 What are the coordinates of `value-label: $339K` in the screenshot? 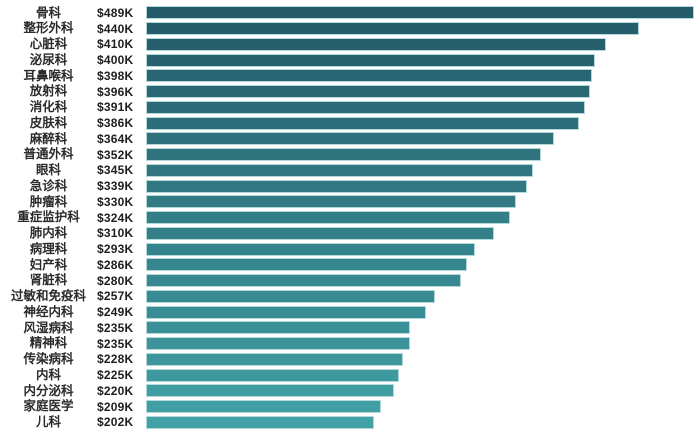 It's located at (115, 186).